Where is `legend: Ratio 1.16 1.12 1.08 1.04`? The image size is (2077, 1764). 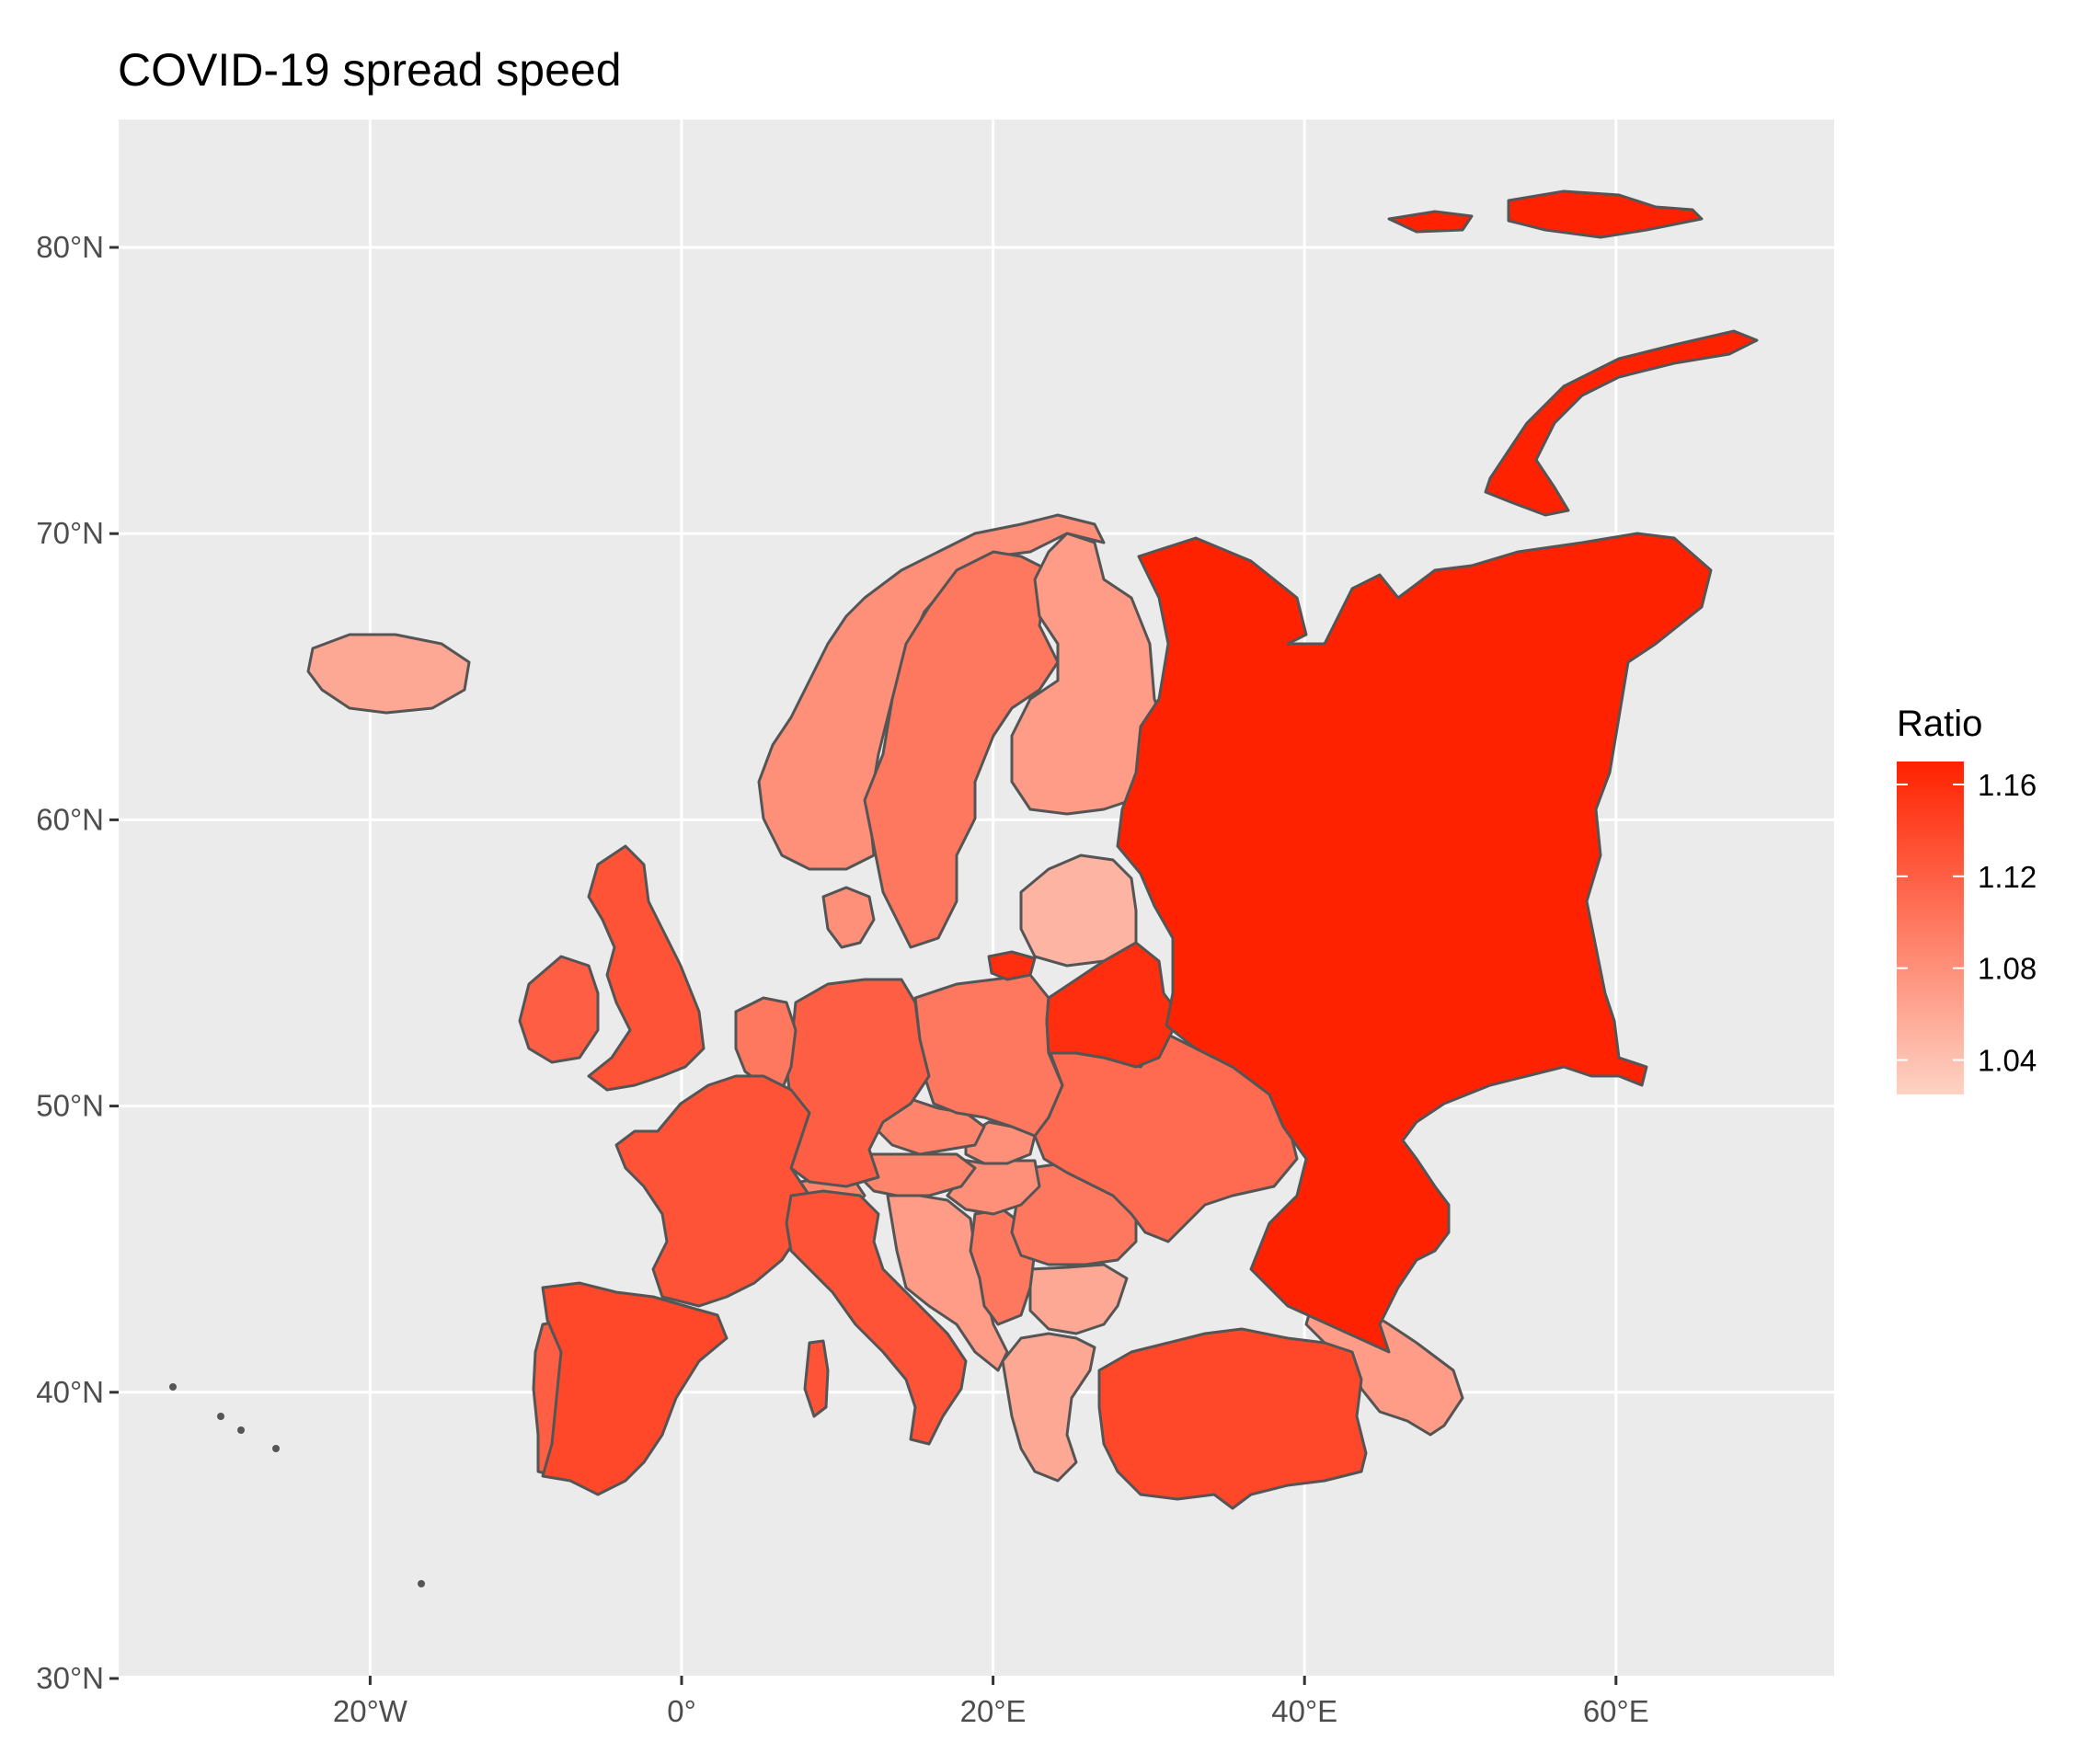 legend: Ratio 1.16 1.12 1.08 1.04 is located at coordinates (1967, 899).